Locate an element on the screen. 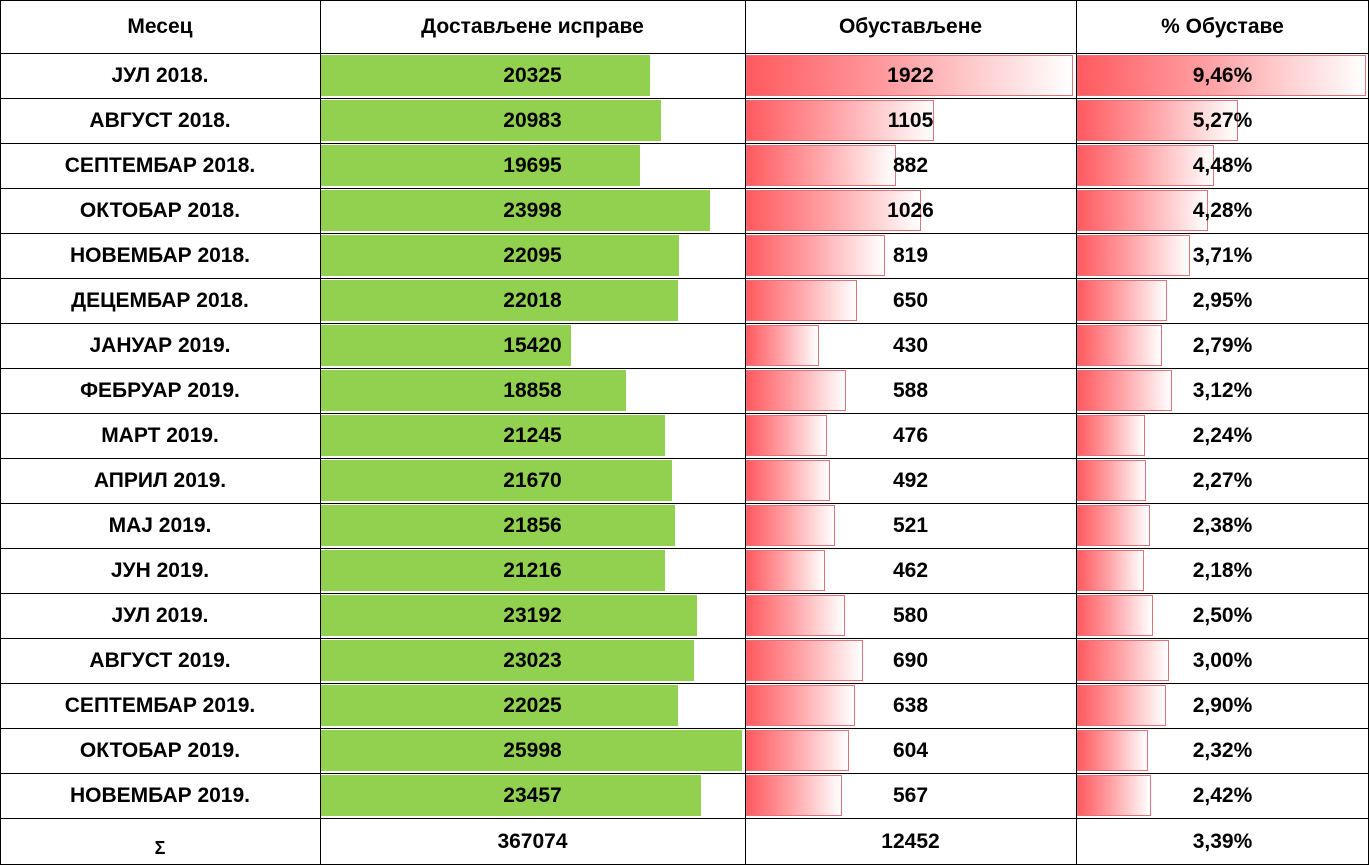 This screenshot has height=865, width=1369. percent-cell: 2,38% is located at coordinates (1222, 525).